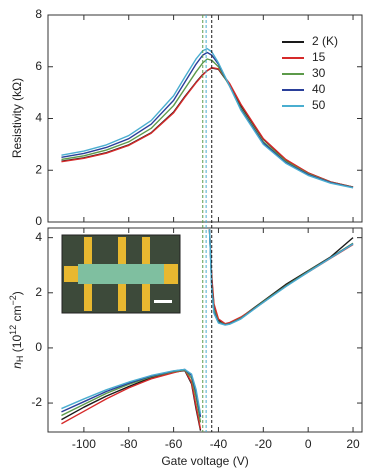 Image resolution: width=374 pixels, height=472 pixels. What do you see at coordinates (13, 300) in the screenshot?
I see `label-part: −2` at bounding box center [13, 300].